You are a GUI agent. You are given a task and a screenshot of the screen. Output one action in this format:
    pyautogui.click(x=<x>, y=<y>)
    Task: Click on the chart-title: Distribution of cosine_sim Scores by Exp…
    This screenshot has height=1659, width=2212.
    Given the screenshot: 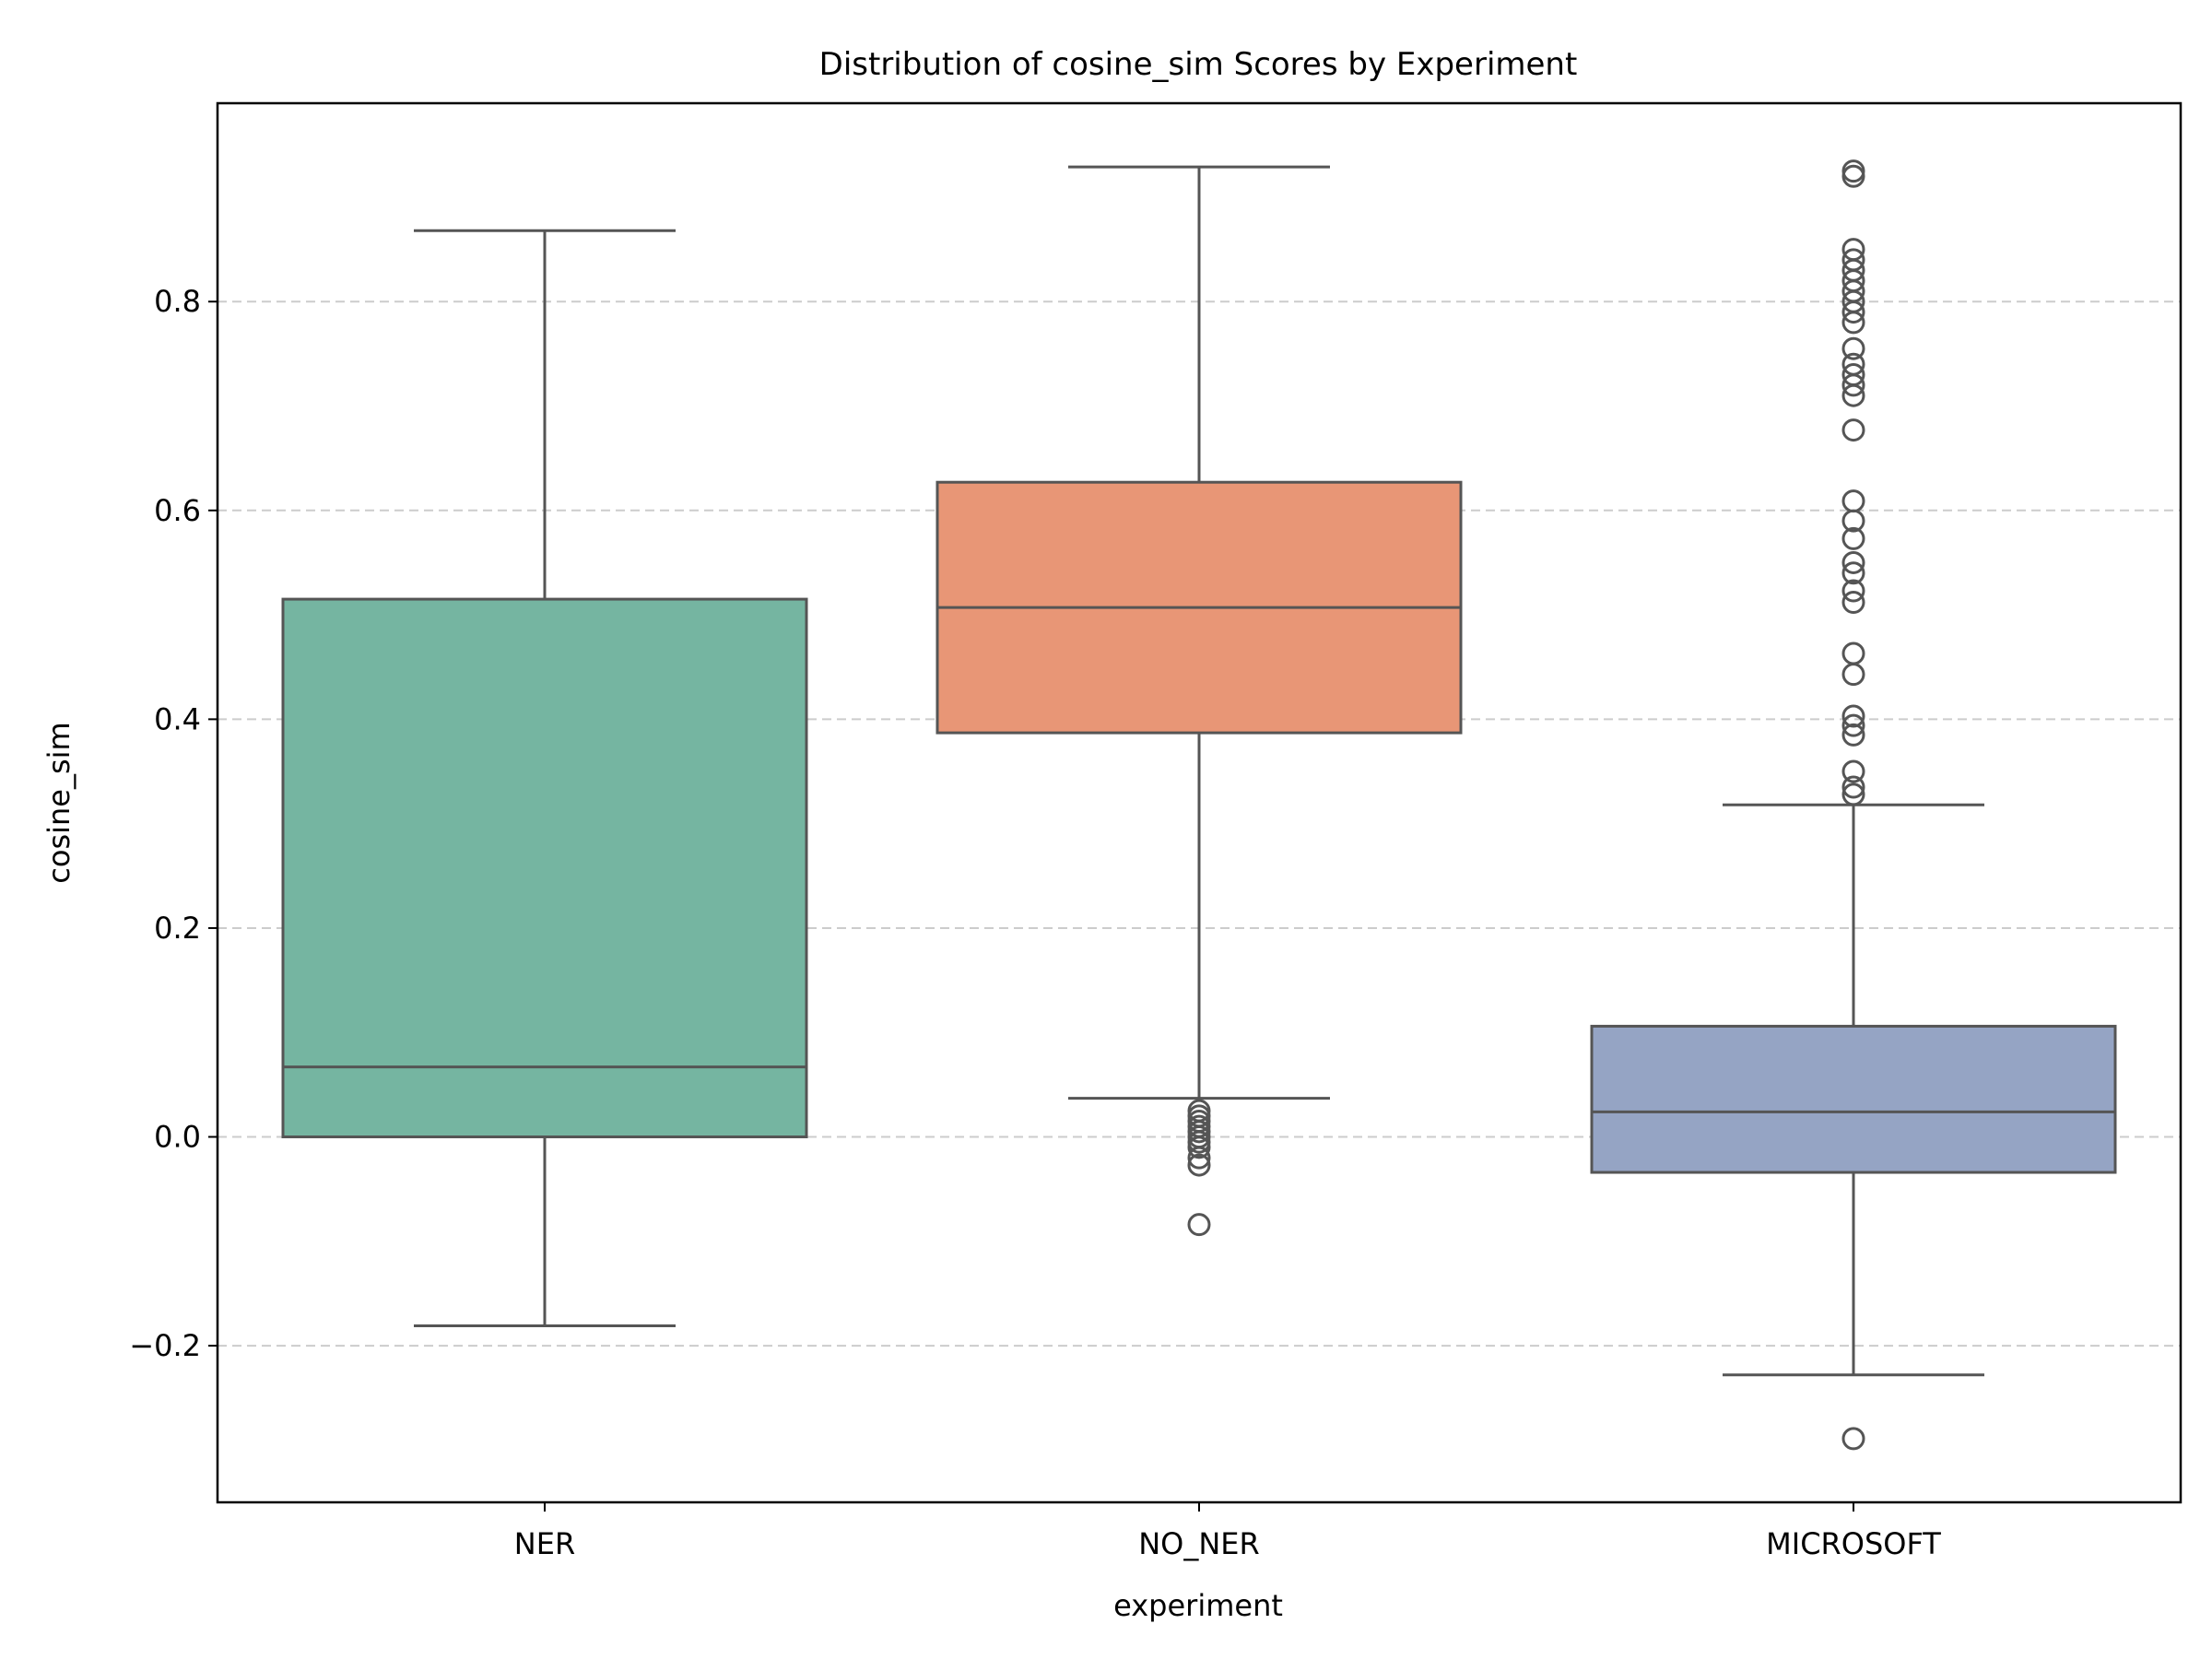 What is the action you would take?
    pyautogui.click(x=1198, y=64)
    